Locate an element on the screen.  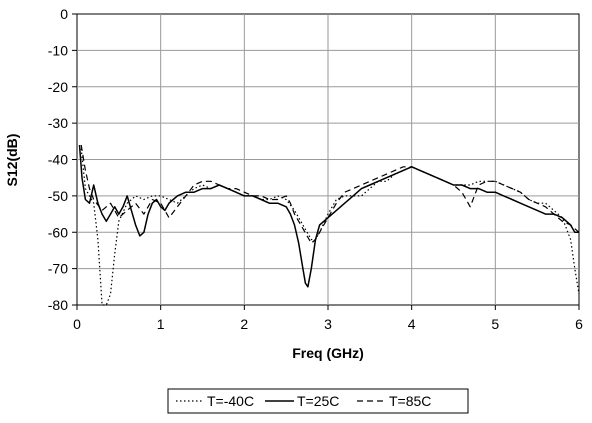
x-axis-ticks: 0 1 2 3 4 5 6 is located at coordinates (328, 318).